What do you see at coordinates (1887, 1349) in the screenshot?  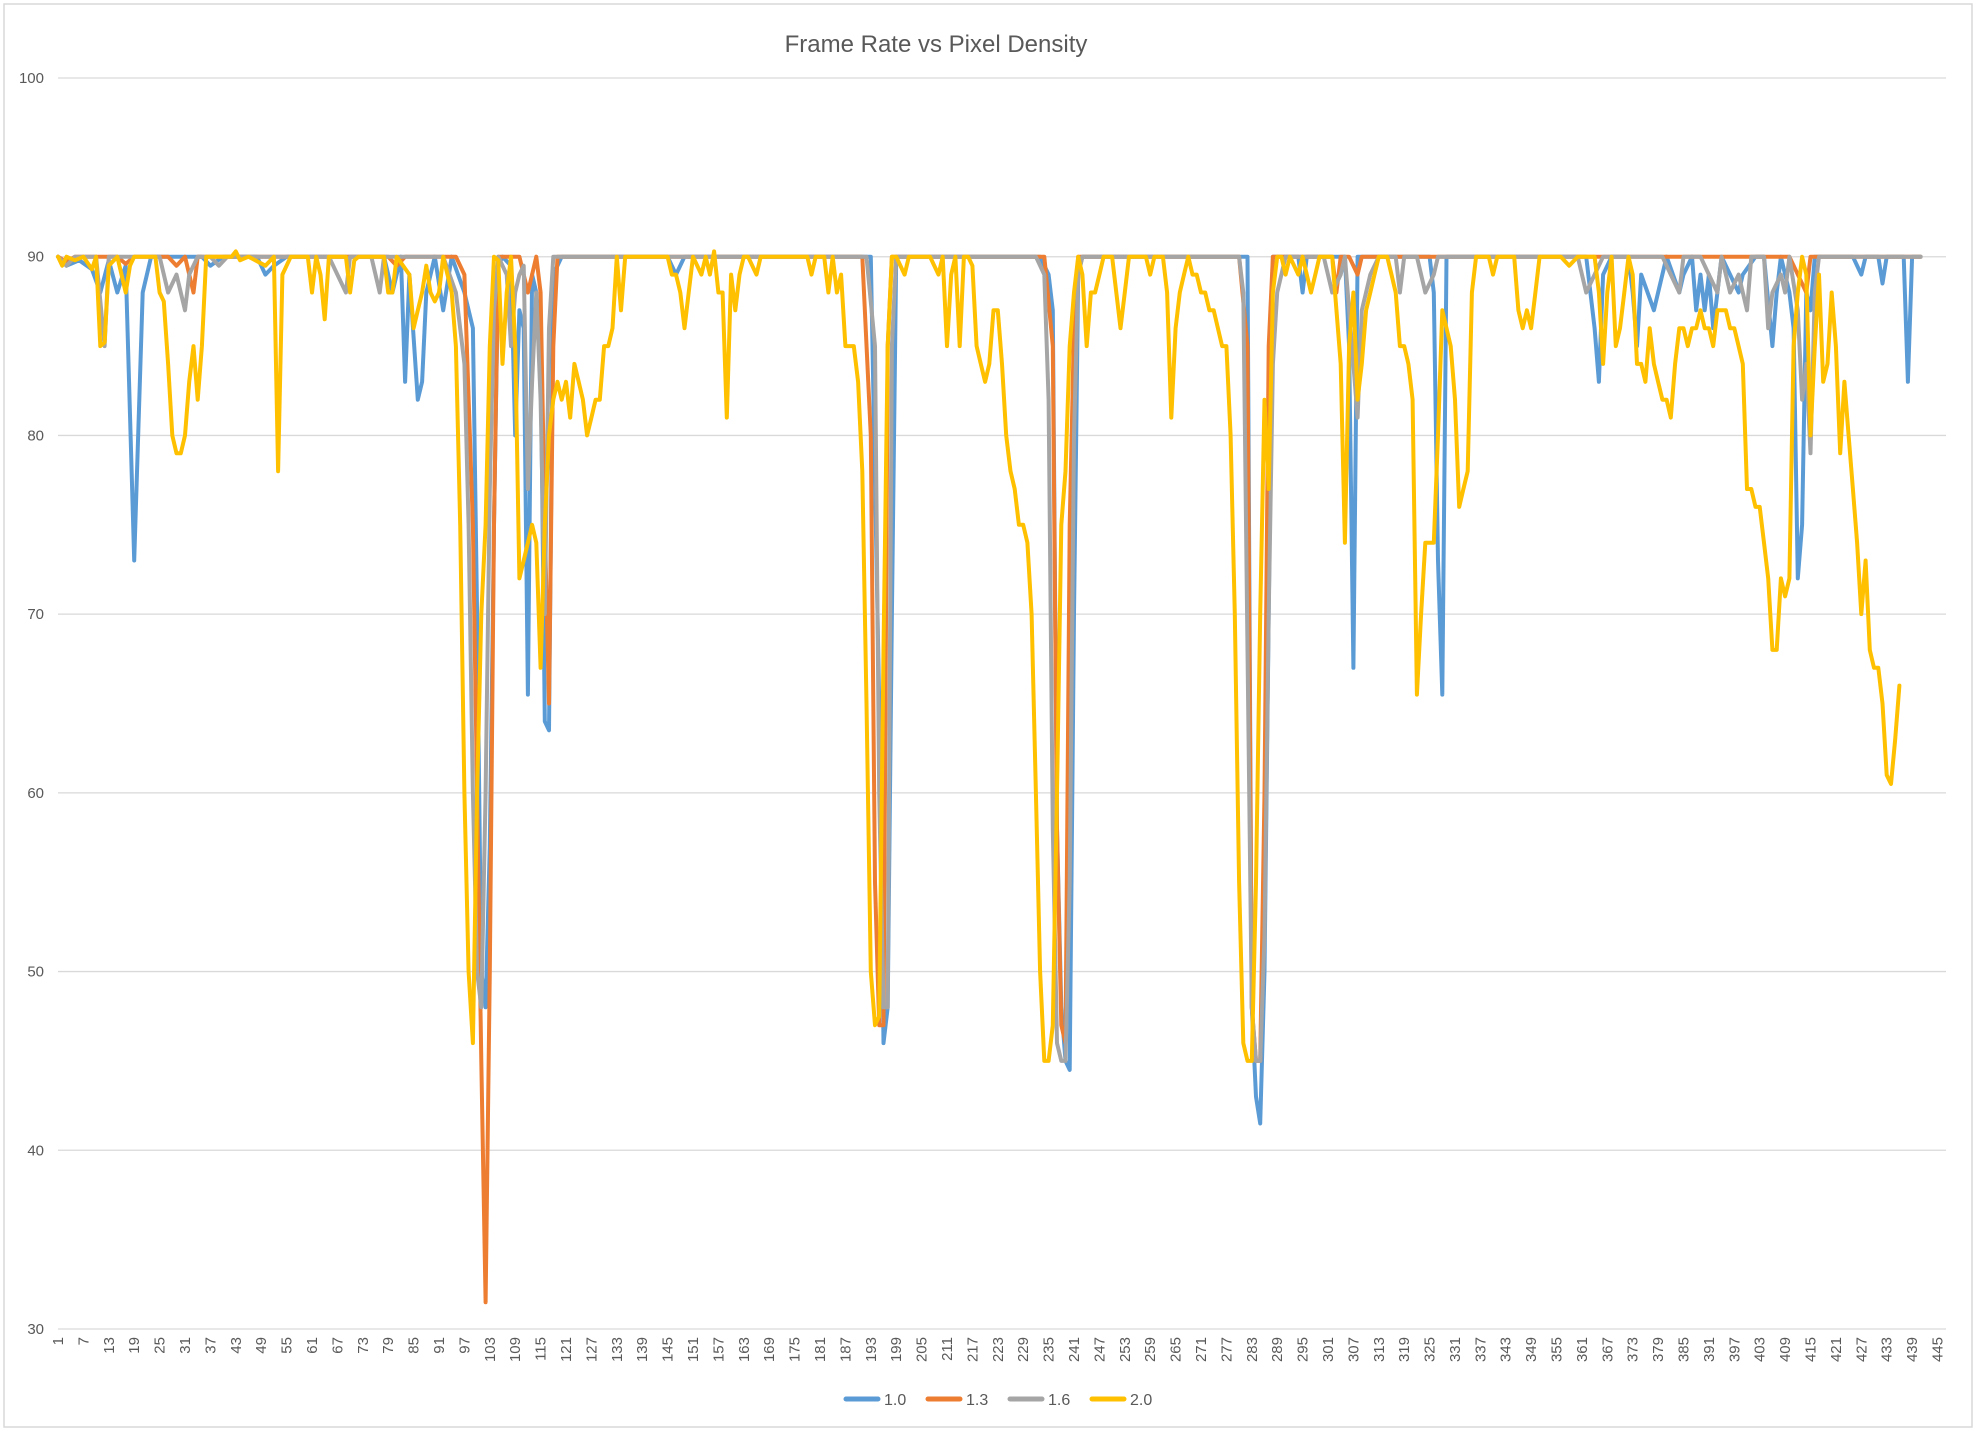 I see `x-tick-label: 433` at bounding box center [1887, 1349].